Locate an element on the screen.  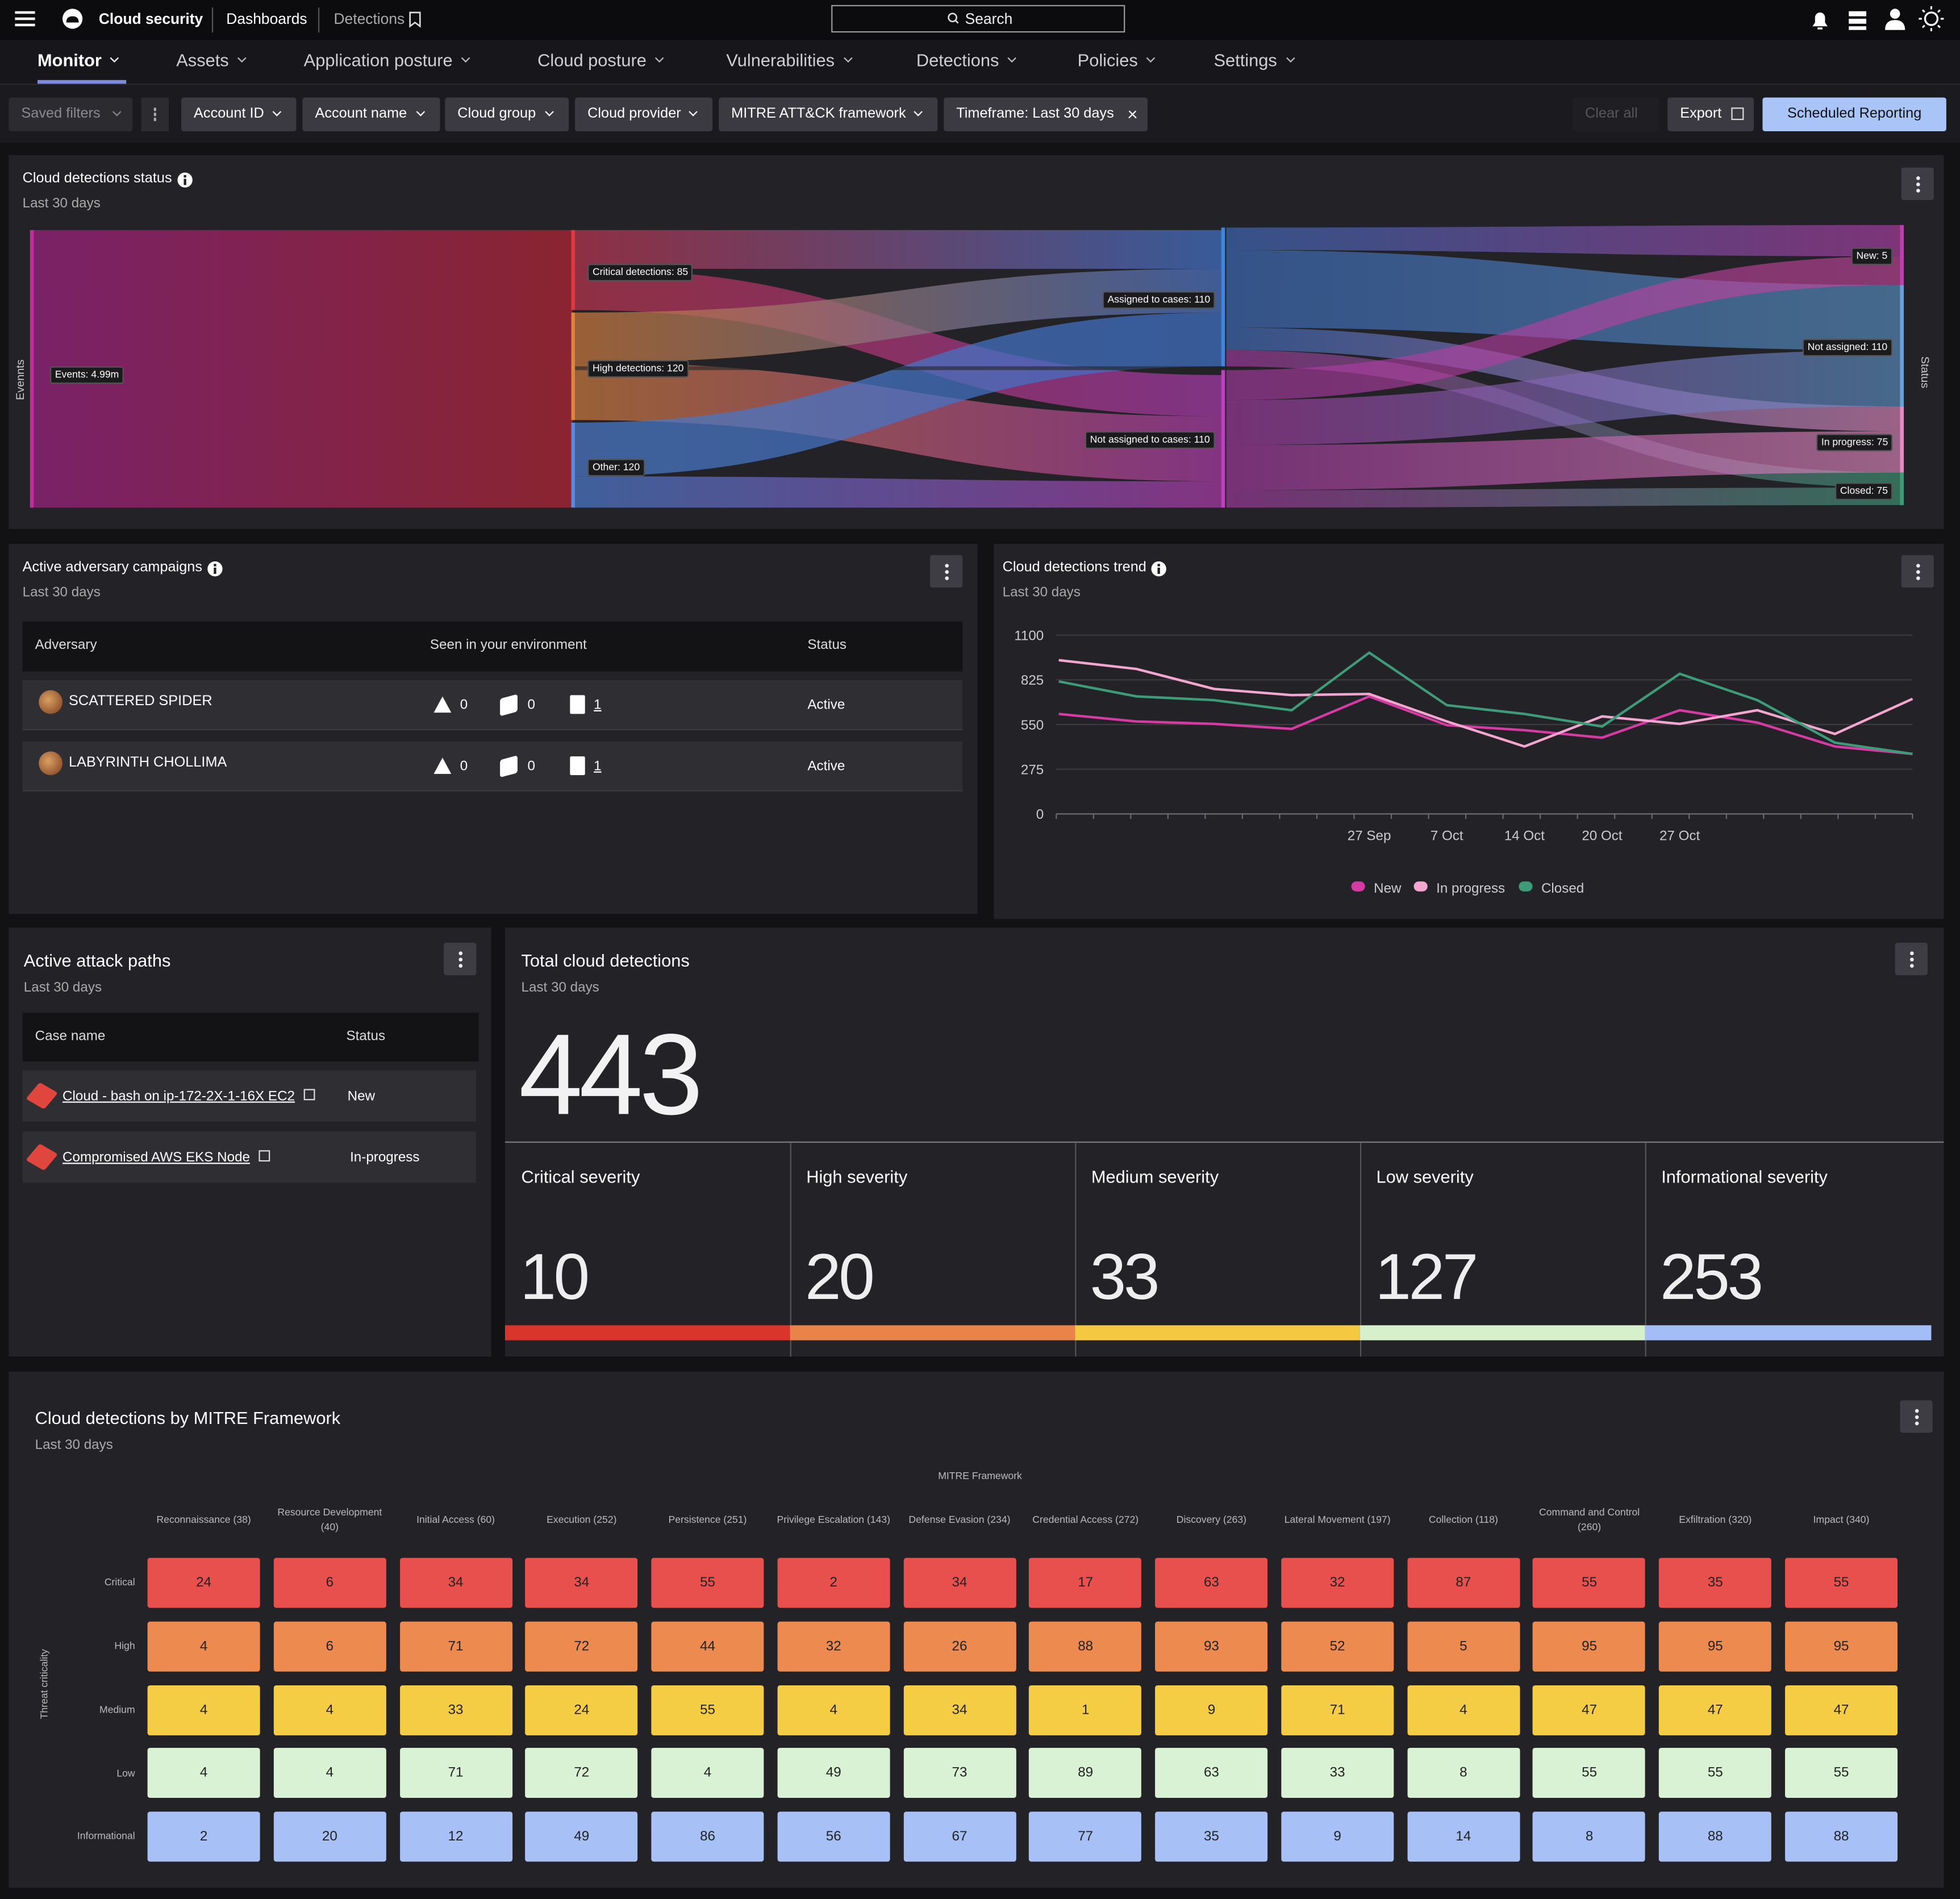
heatmap-cell: 35 is located at coordinates (1715, 1582).